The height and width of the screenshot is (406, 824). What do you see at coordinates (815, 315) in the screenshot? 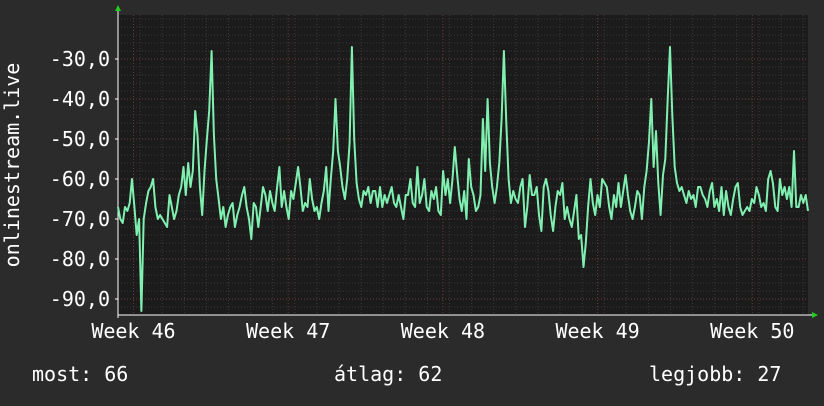
I see `x-axis-arrow` at bounding box center [815, 315].